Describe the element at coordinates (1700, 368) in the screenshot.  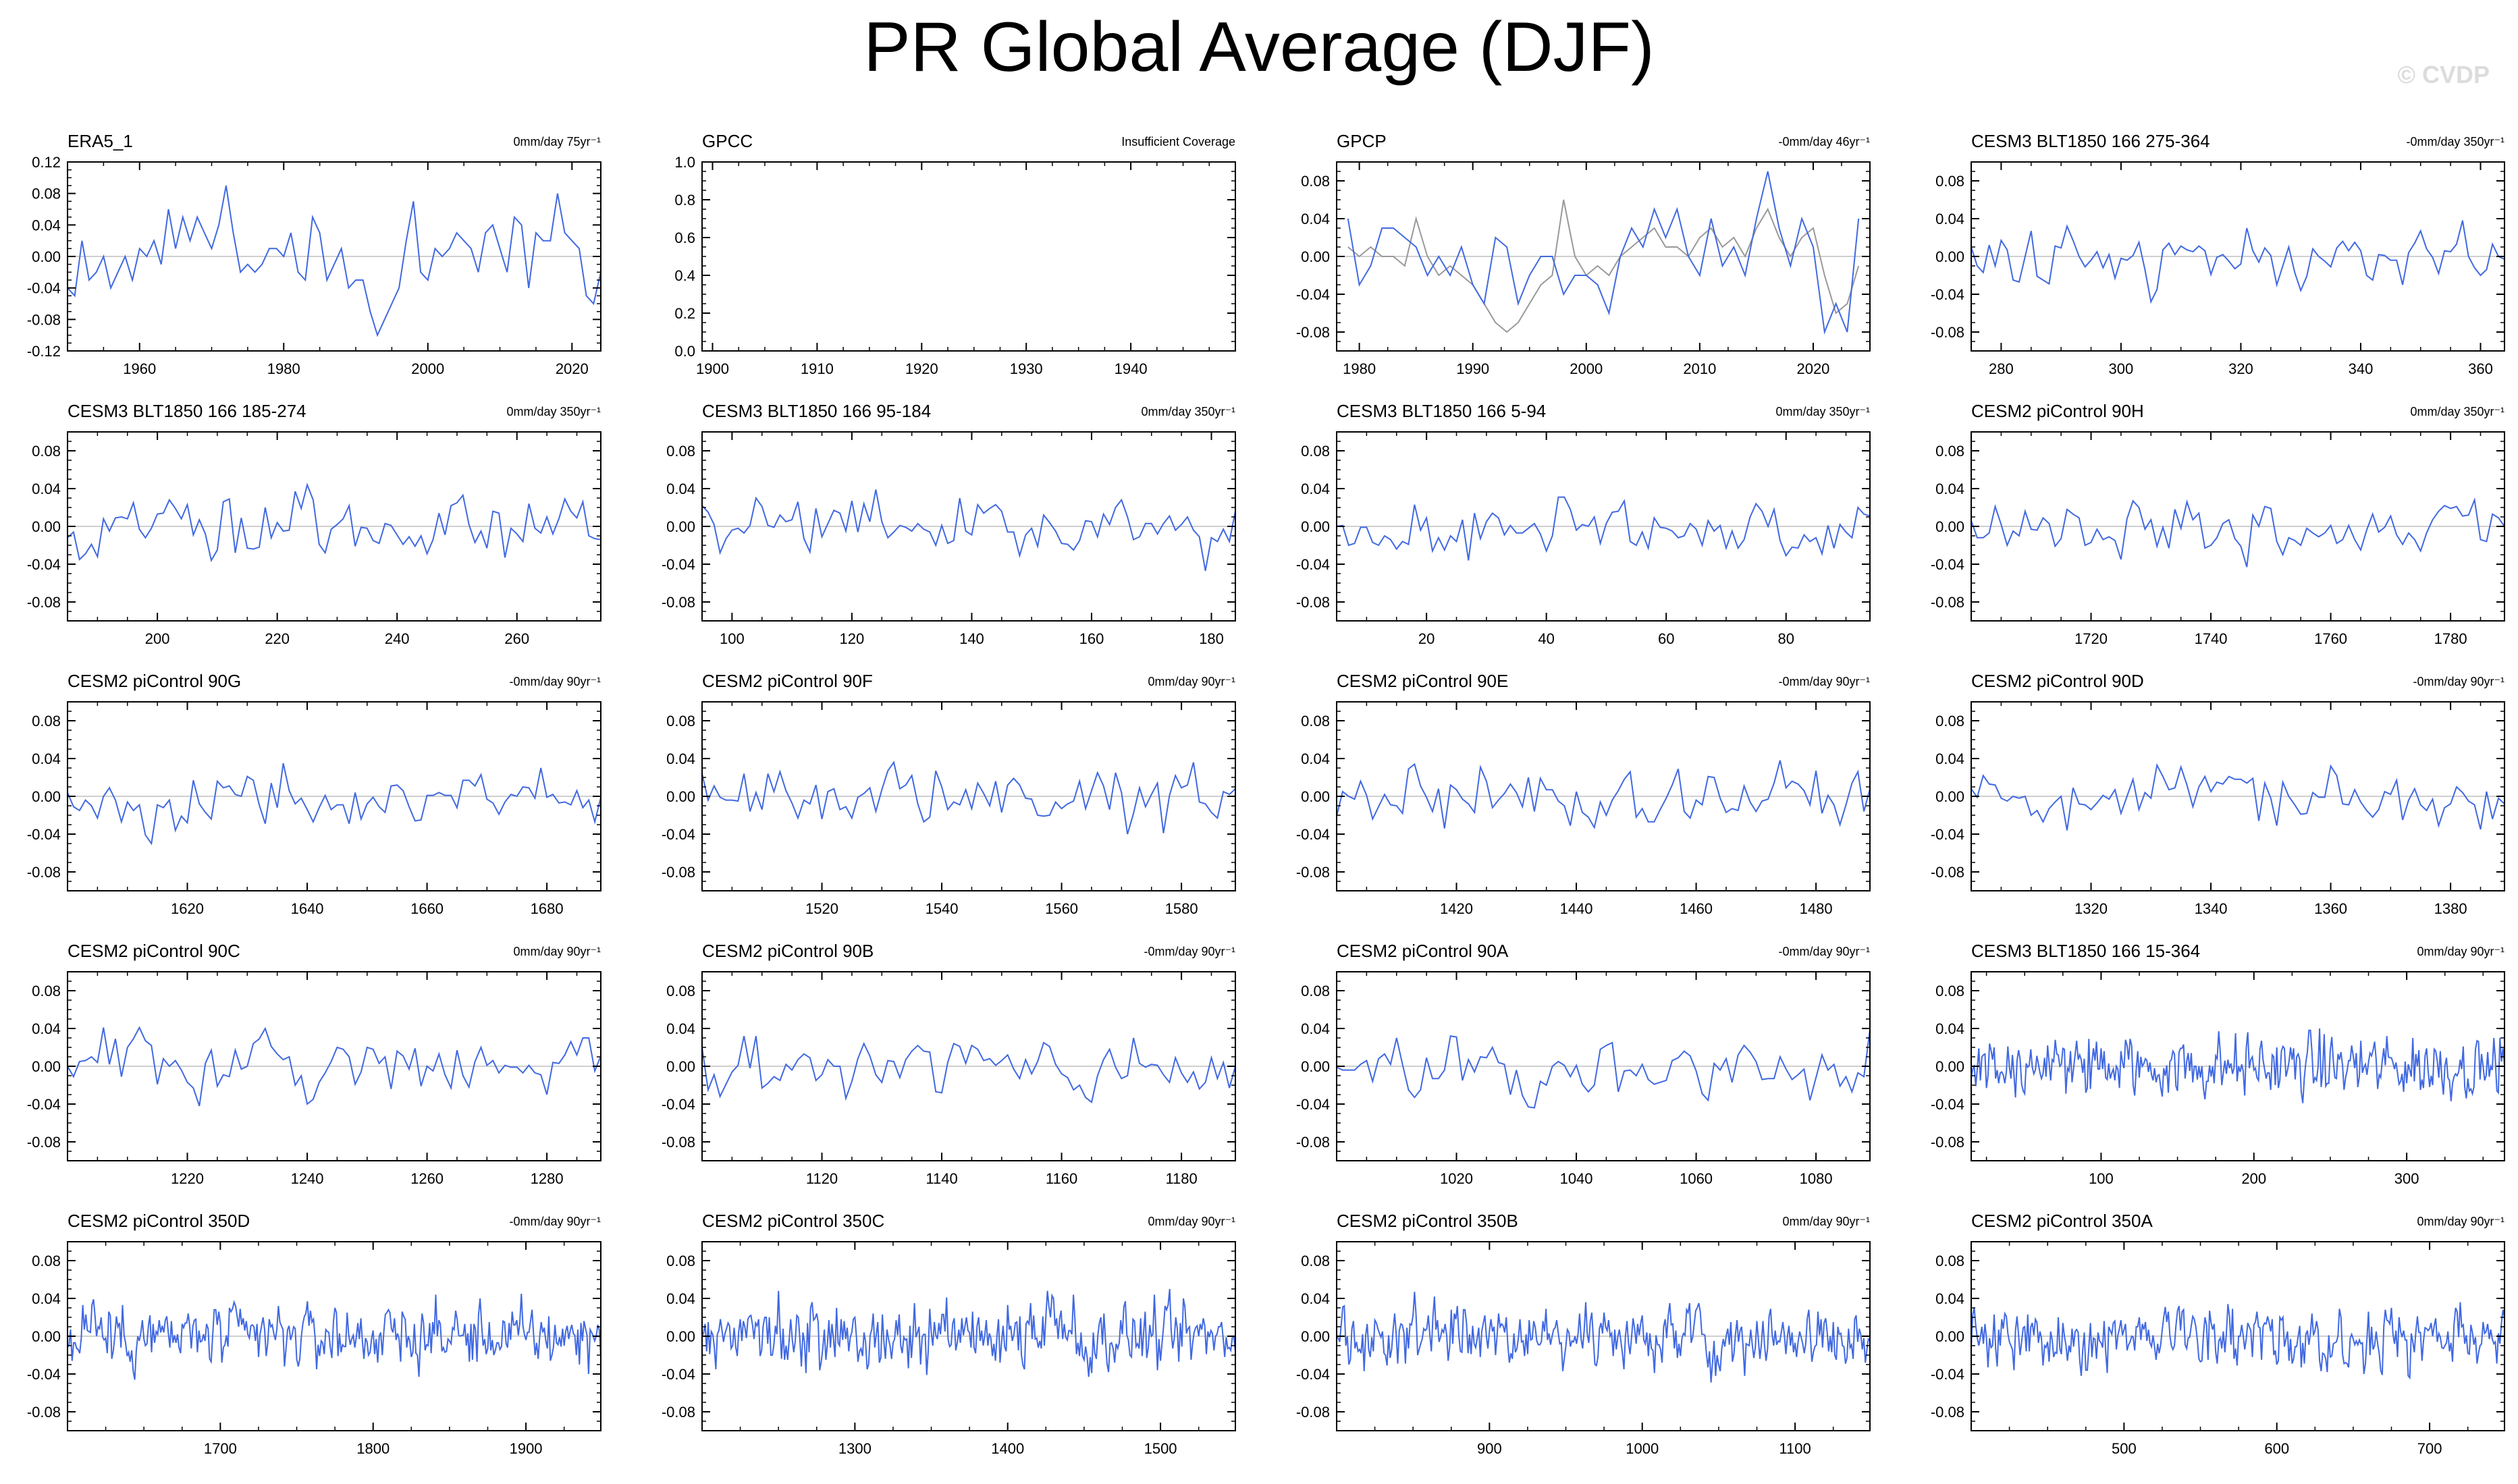
I see `x-tick-label: 2010` at that location.